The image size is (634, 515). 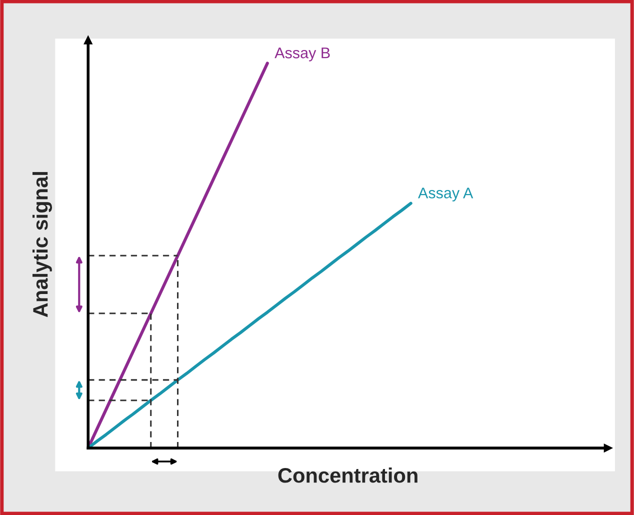 What do you see at coordinates (302, 55) in the screenshot?
I see `series-label: Assay B` at bounding box center [302, 55].